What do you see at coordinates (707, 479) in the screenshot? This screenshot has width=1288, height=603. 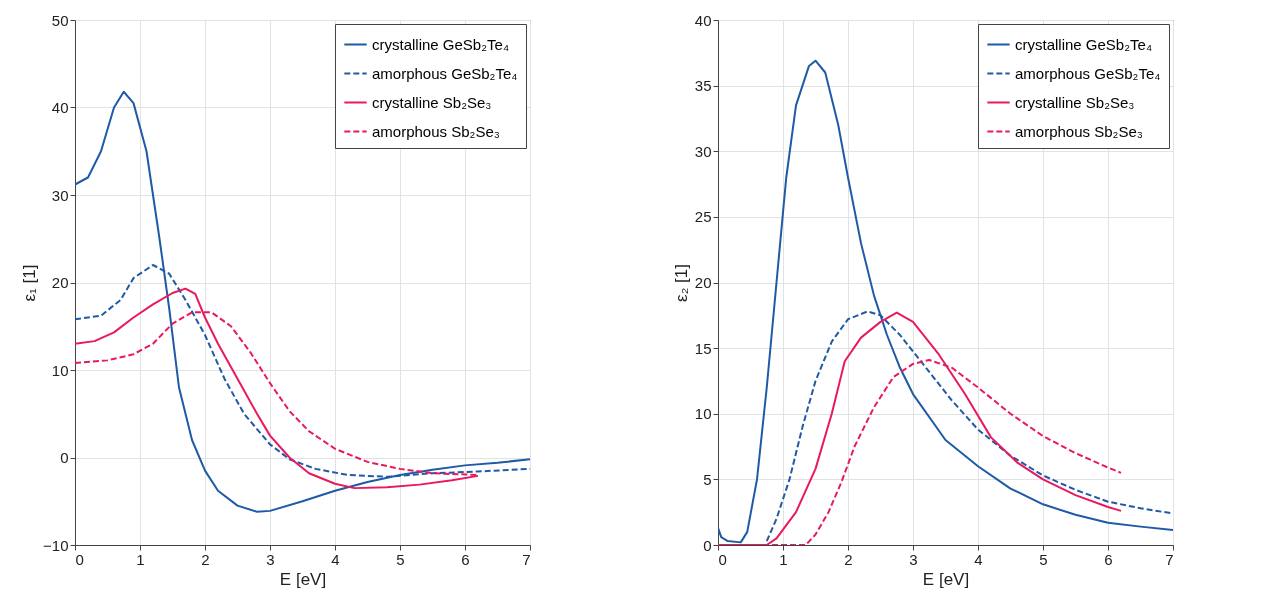 I see `y-tick-label: 5` at bounding box center [707, 479].